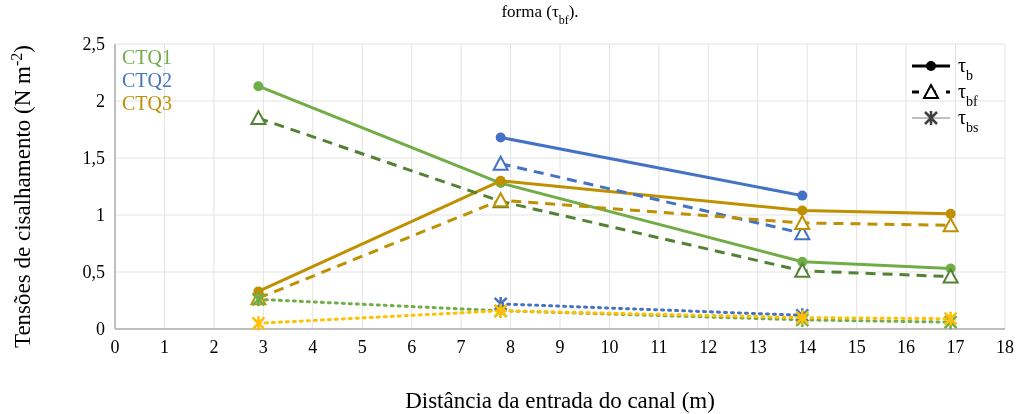 This screenshot has width=1027, height=414. Describe the element at coordinates (807, 347) in the screenshot. I see `x-tick-label: 14` at that location.